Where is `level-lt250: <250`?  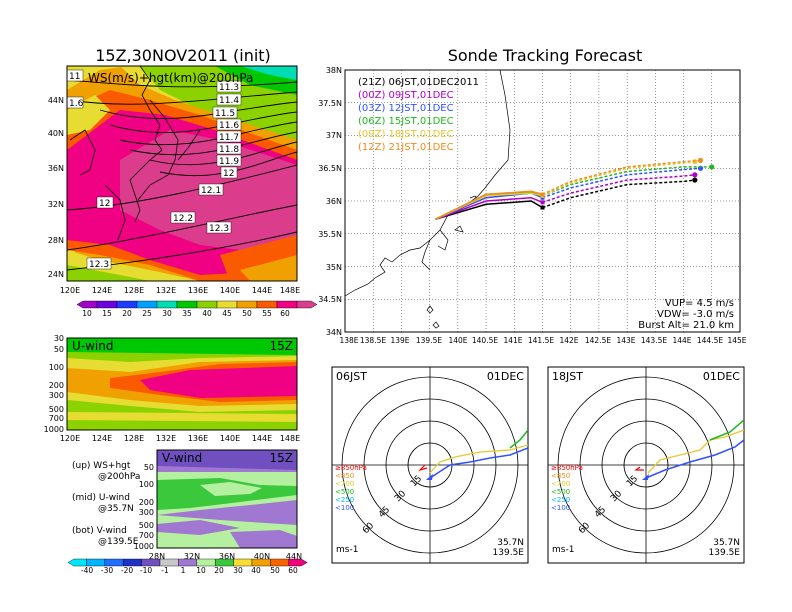 level-lt250: <250 is located at coordinates (344, 500).